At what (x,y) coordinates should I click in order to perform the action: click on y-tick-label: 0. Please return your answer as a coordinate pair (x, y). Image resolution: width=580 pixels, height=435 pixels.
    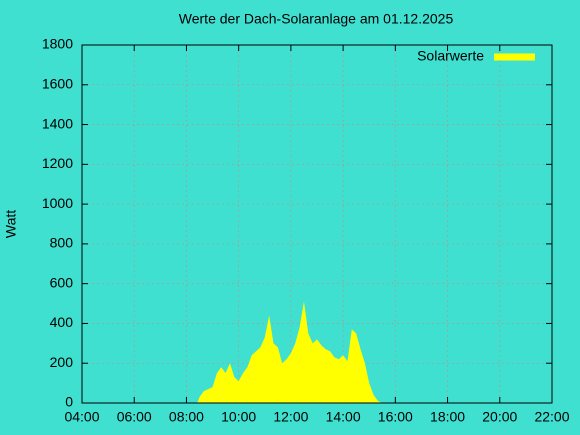
    Looking at the image, I should click on (69, 402).